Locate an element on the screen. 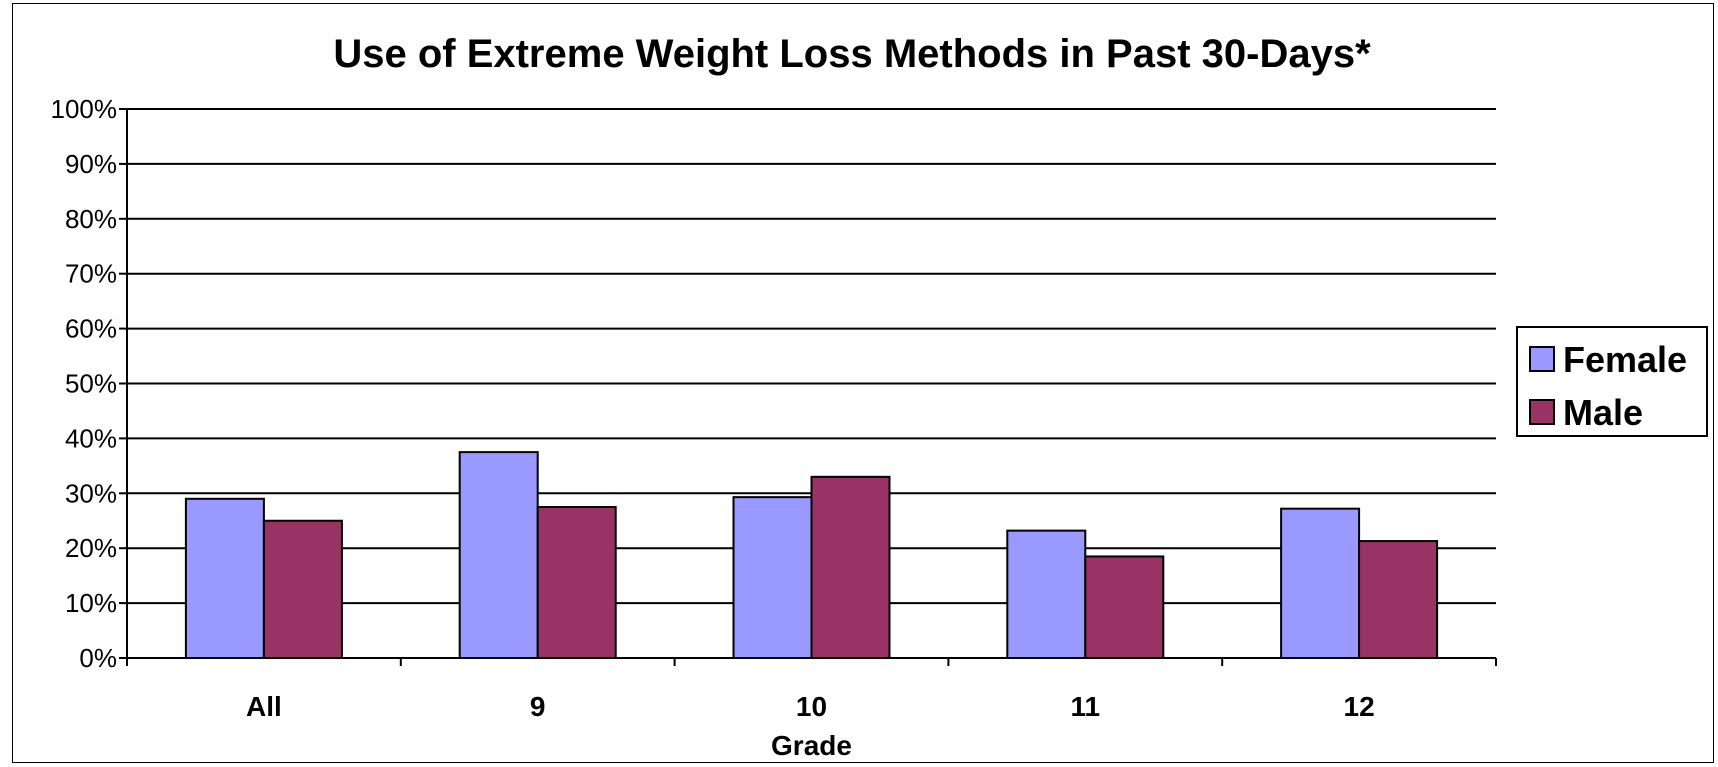 The height and width of the screenshot is (767, 1718). y-tick-label: 60% is located at coordinates (91, 329).